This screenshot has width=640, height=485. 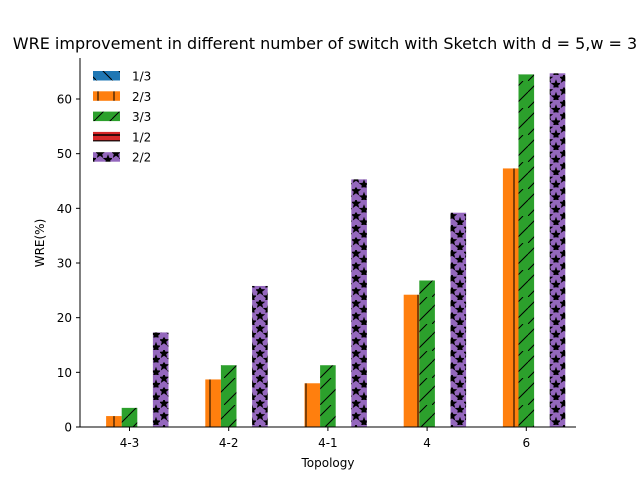 What do you see at coordinates (64, 209) in the screenshot?
I see `y-tick-label: 40` at bounding box center [64, 209].